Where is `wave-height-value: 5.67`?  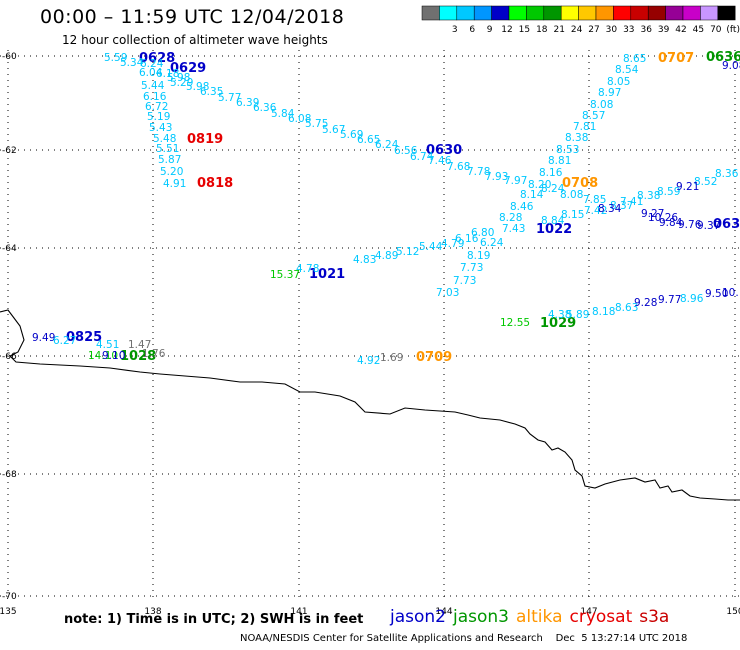 wave-height-value: 5.67 is located at coordinates (333, 130).